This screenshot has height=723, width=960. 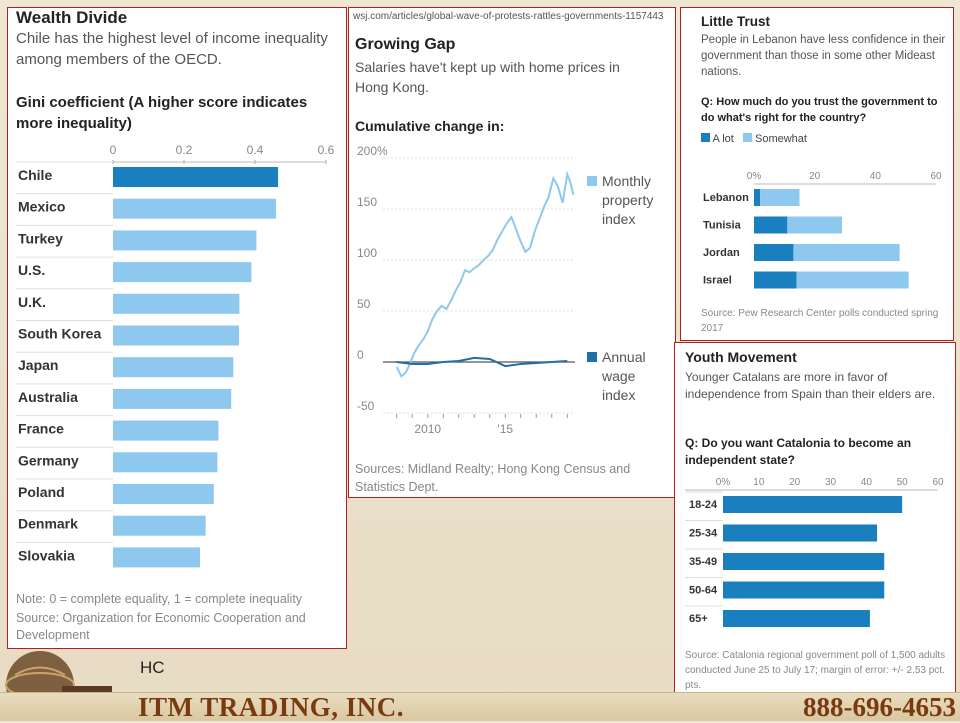 I want to click on x-tick-label: 0.6, so click(x=326, y=150).